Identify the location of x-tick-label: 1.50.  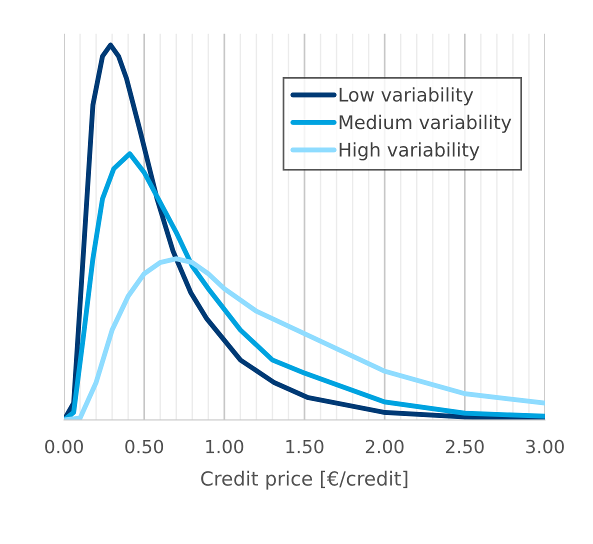
(305, 447).